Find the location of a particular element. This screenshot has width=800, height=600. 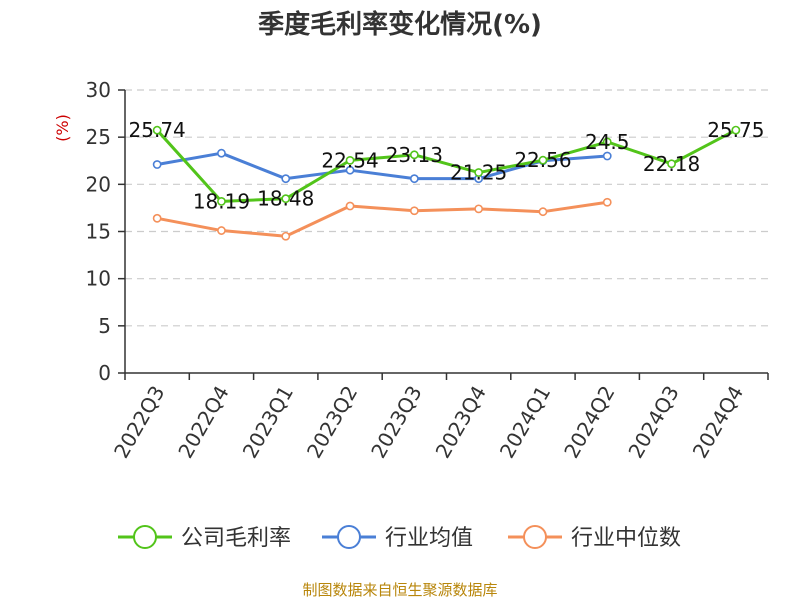

y-tick-label: 15 is located at coordinates (98, 232).